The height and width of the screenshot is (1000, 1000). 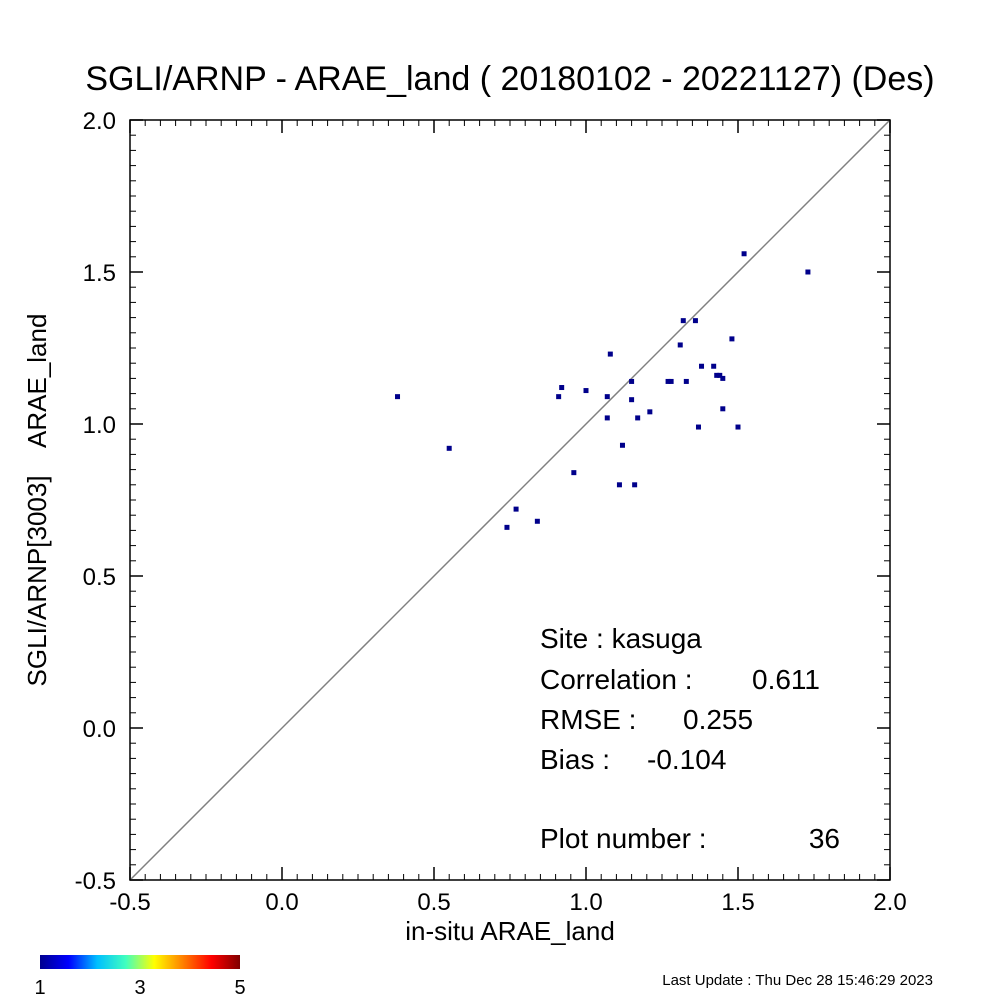 I want to click on bias-label: Bias :, so click(x=575, y=759).